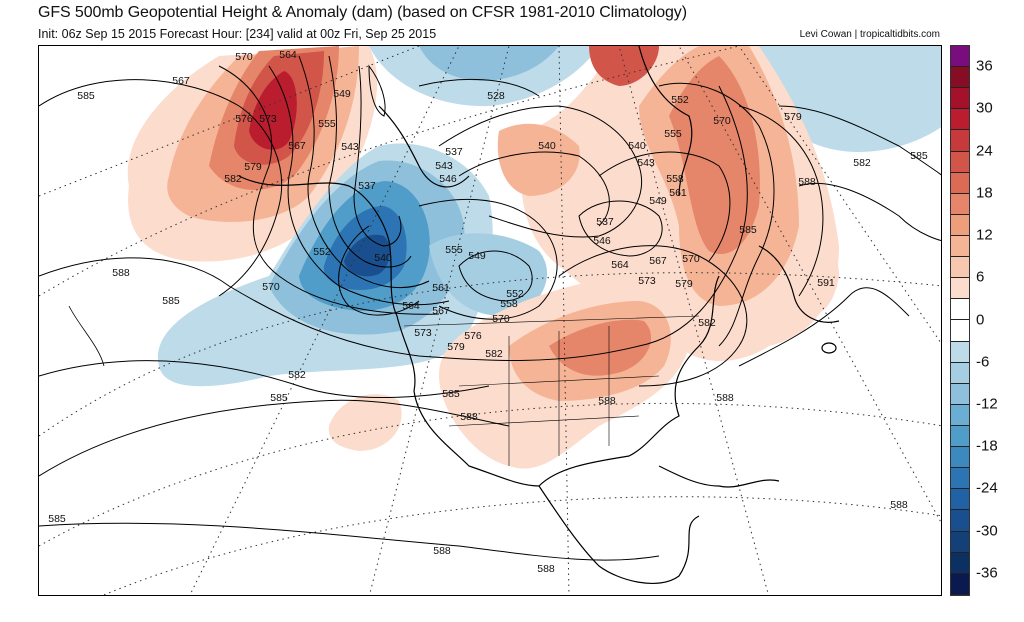 This screenshot has width=1024, height=622. Describe the element at coordinates (984, 108) in the screenshot. I see `colorbar-tick-label: 30` at that location.